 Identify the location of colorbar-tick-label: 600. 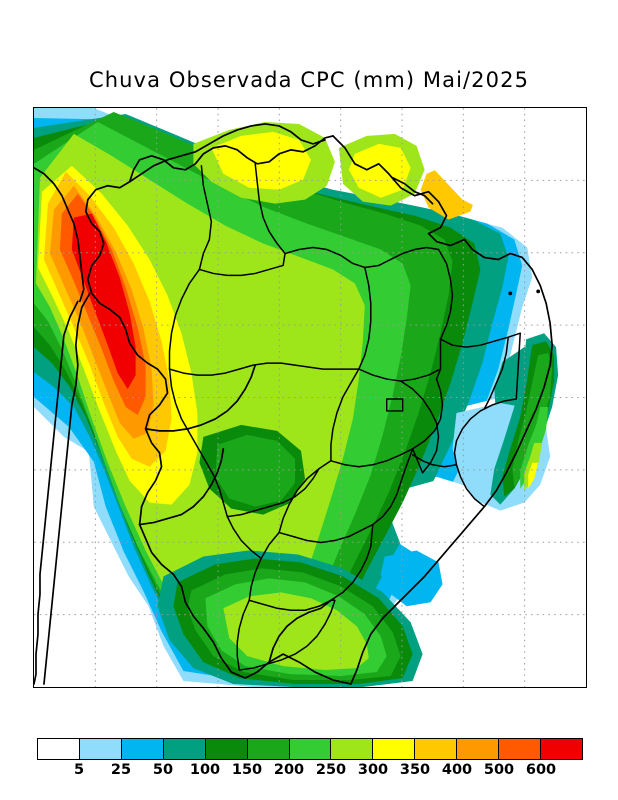
(541, 770).